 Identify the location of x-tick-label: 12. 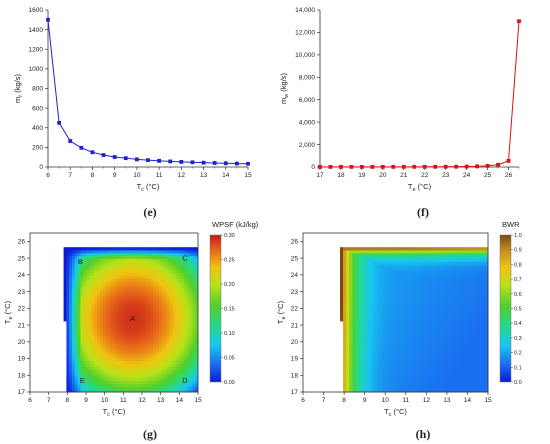
(182, 175).